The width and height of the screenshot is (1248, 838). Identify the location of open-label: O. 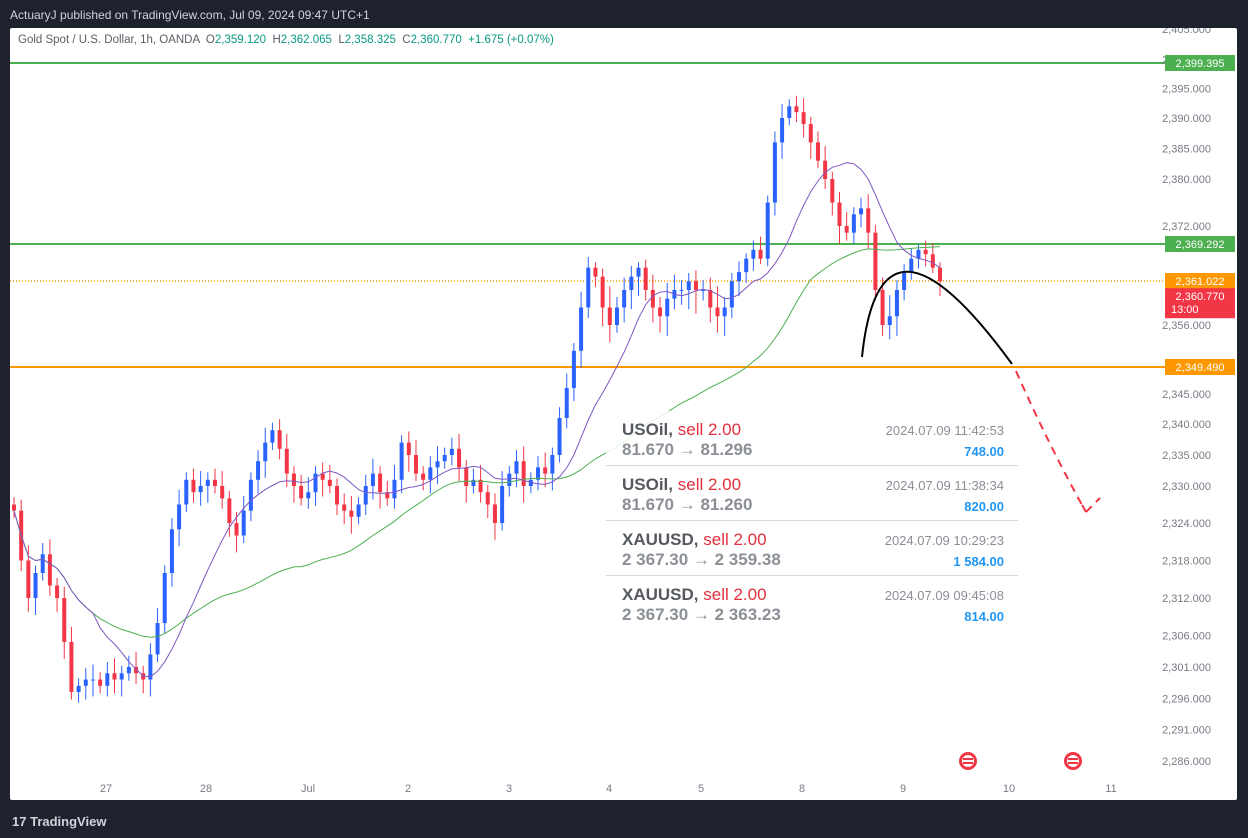
(210, 40).